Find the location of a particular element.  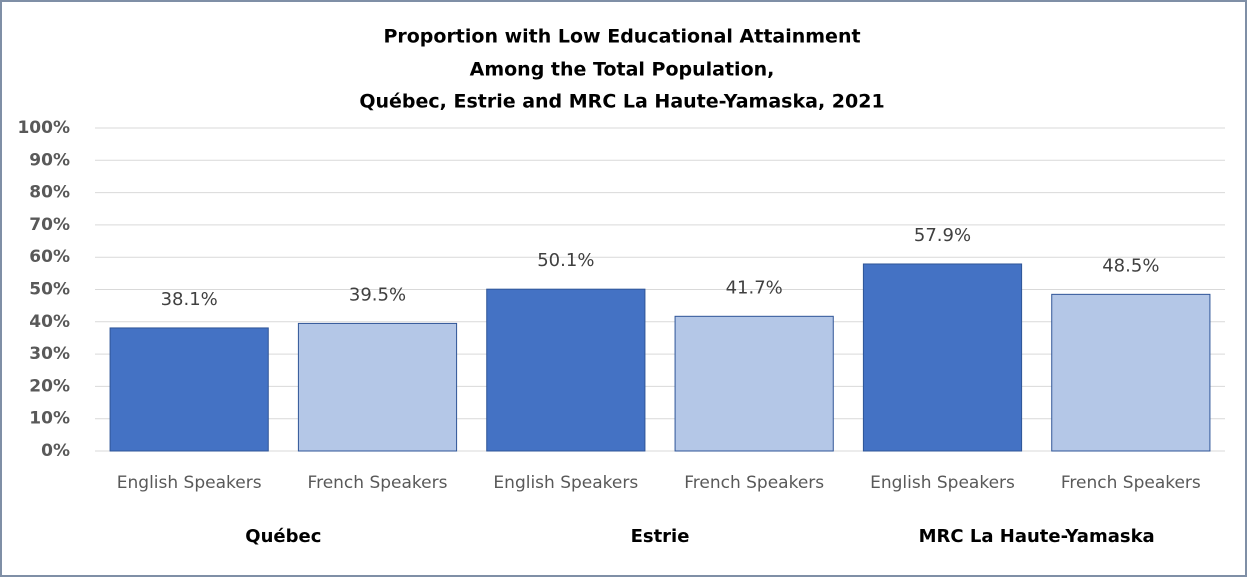

y-tick-label: 100% is located at coordinates (43, 128).